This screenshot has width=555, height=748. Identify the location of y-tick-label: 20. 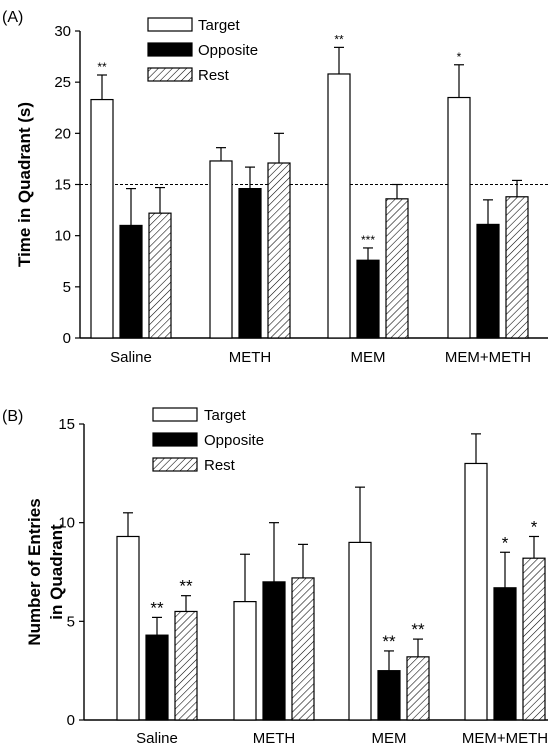
(62, 133).